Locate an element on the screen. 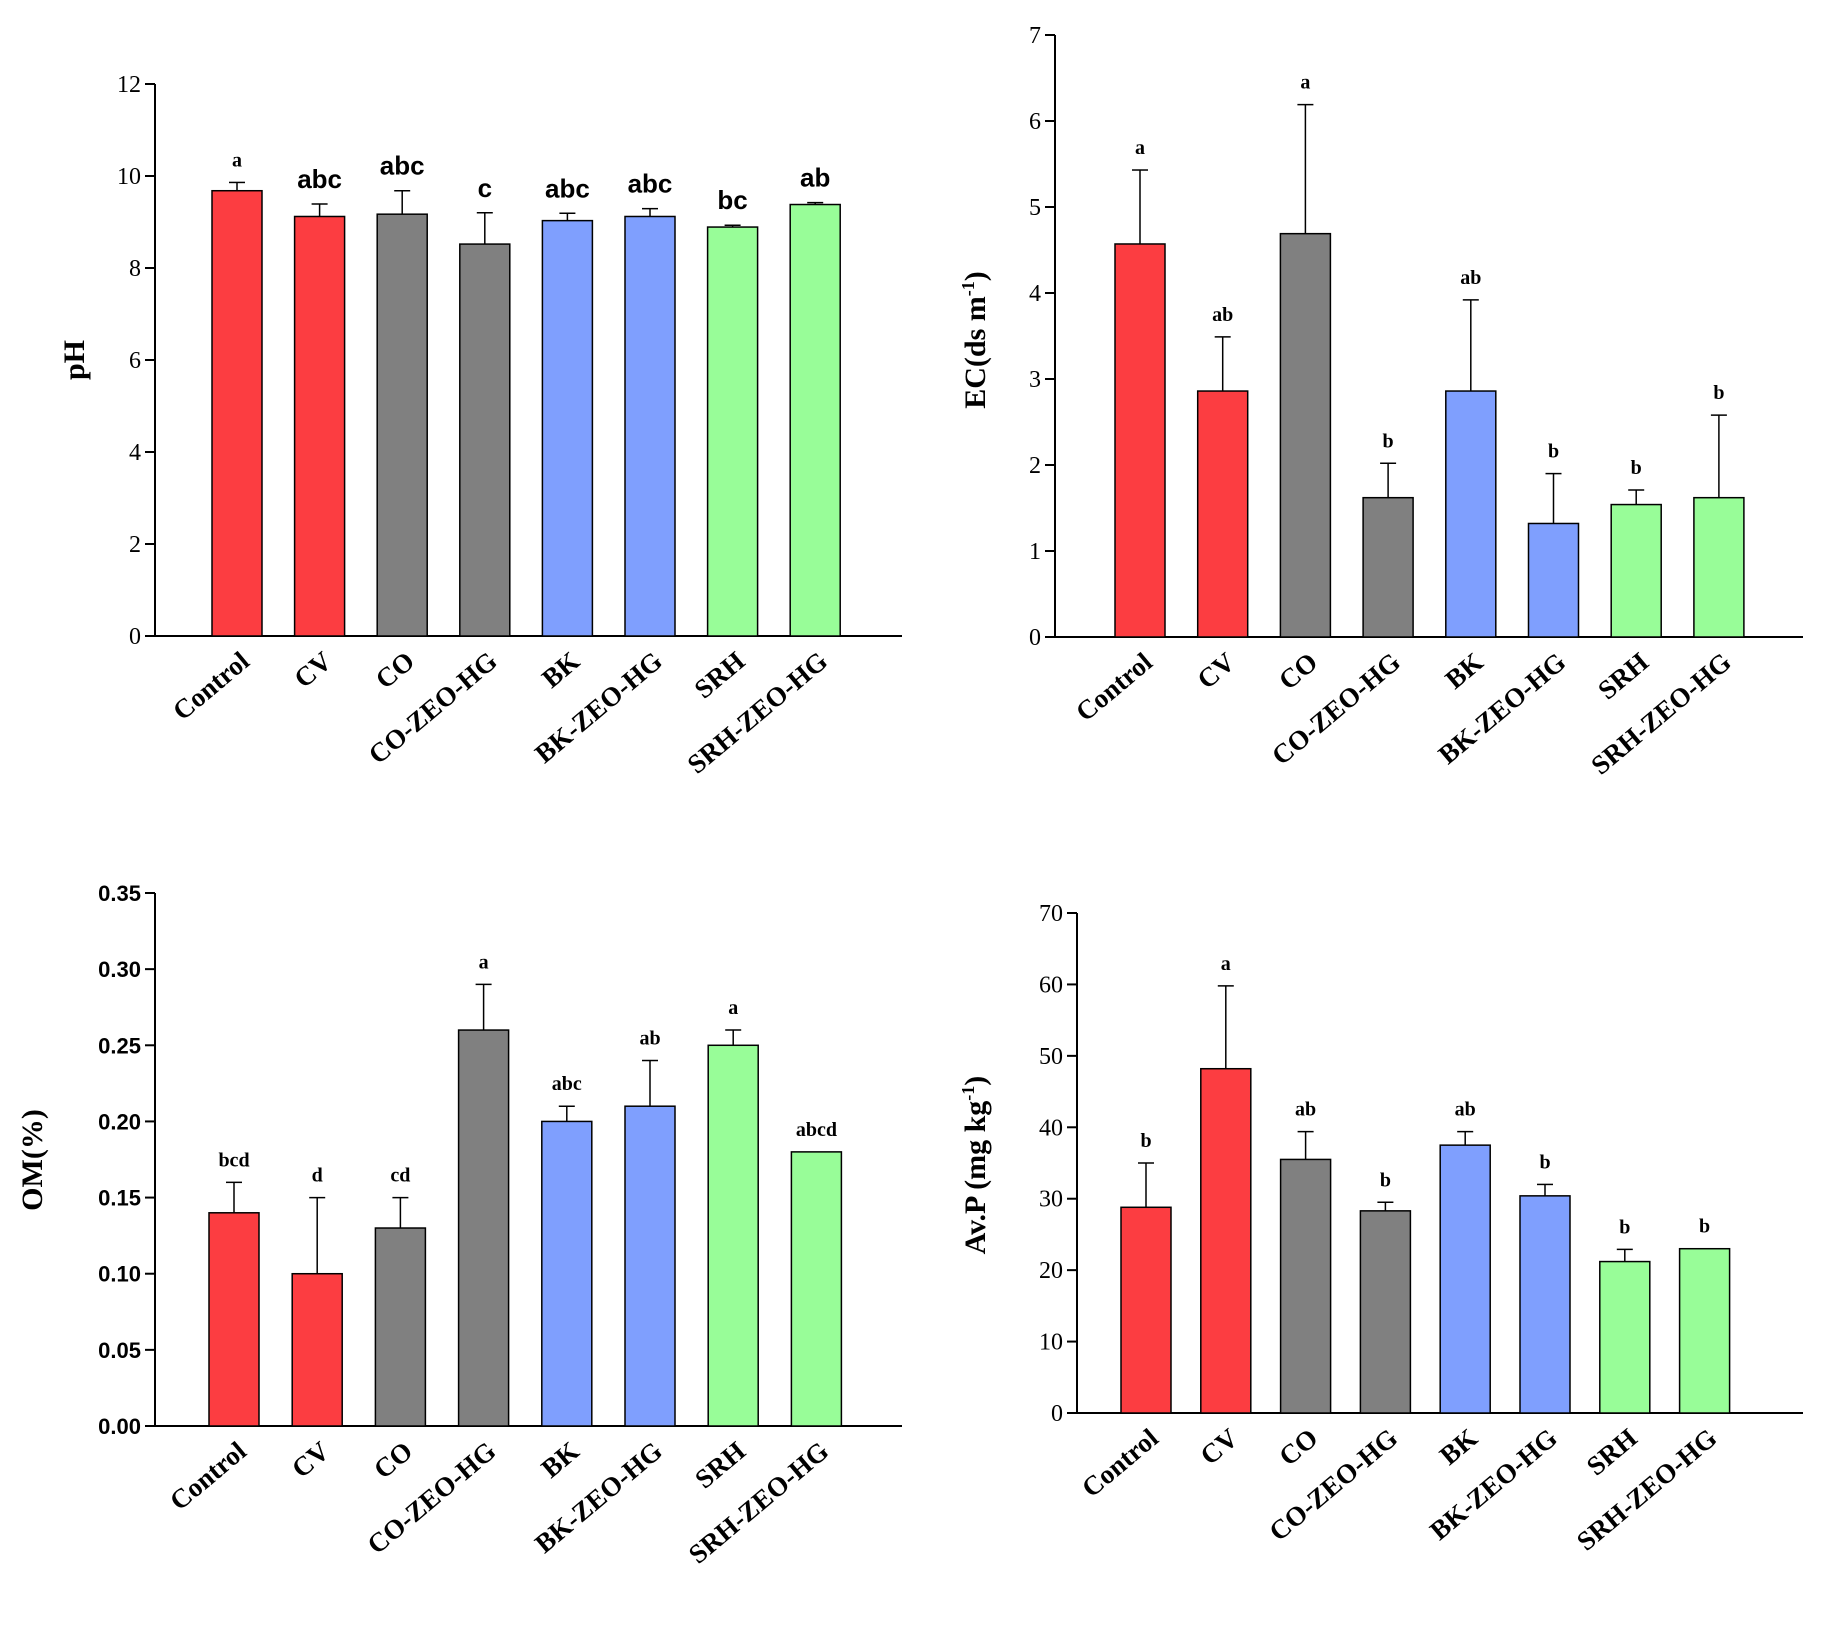 The image size is (1825, 1632). y-axis-title: pH is located at coordinates (74, 360).